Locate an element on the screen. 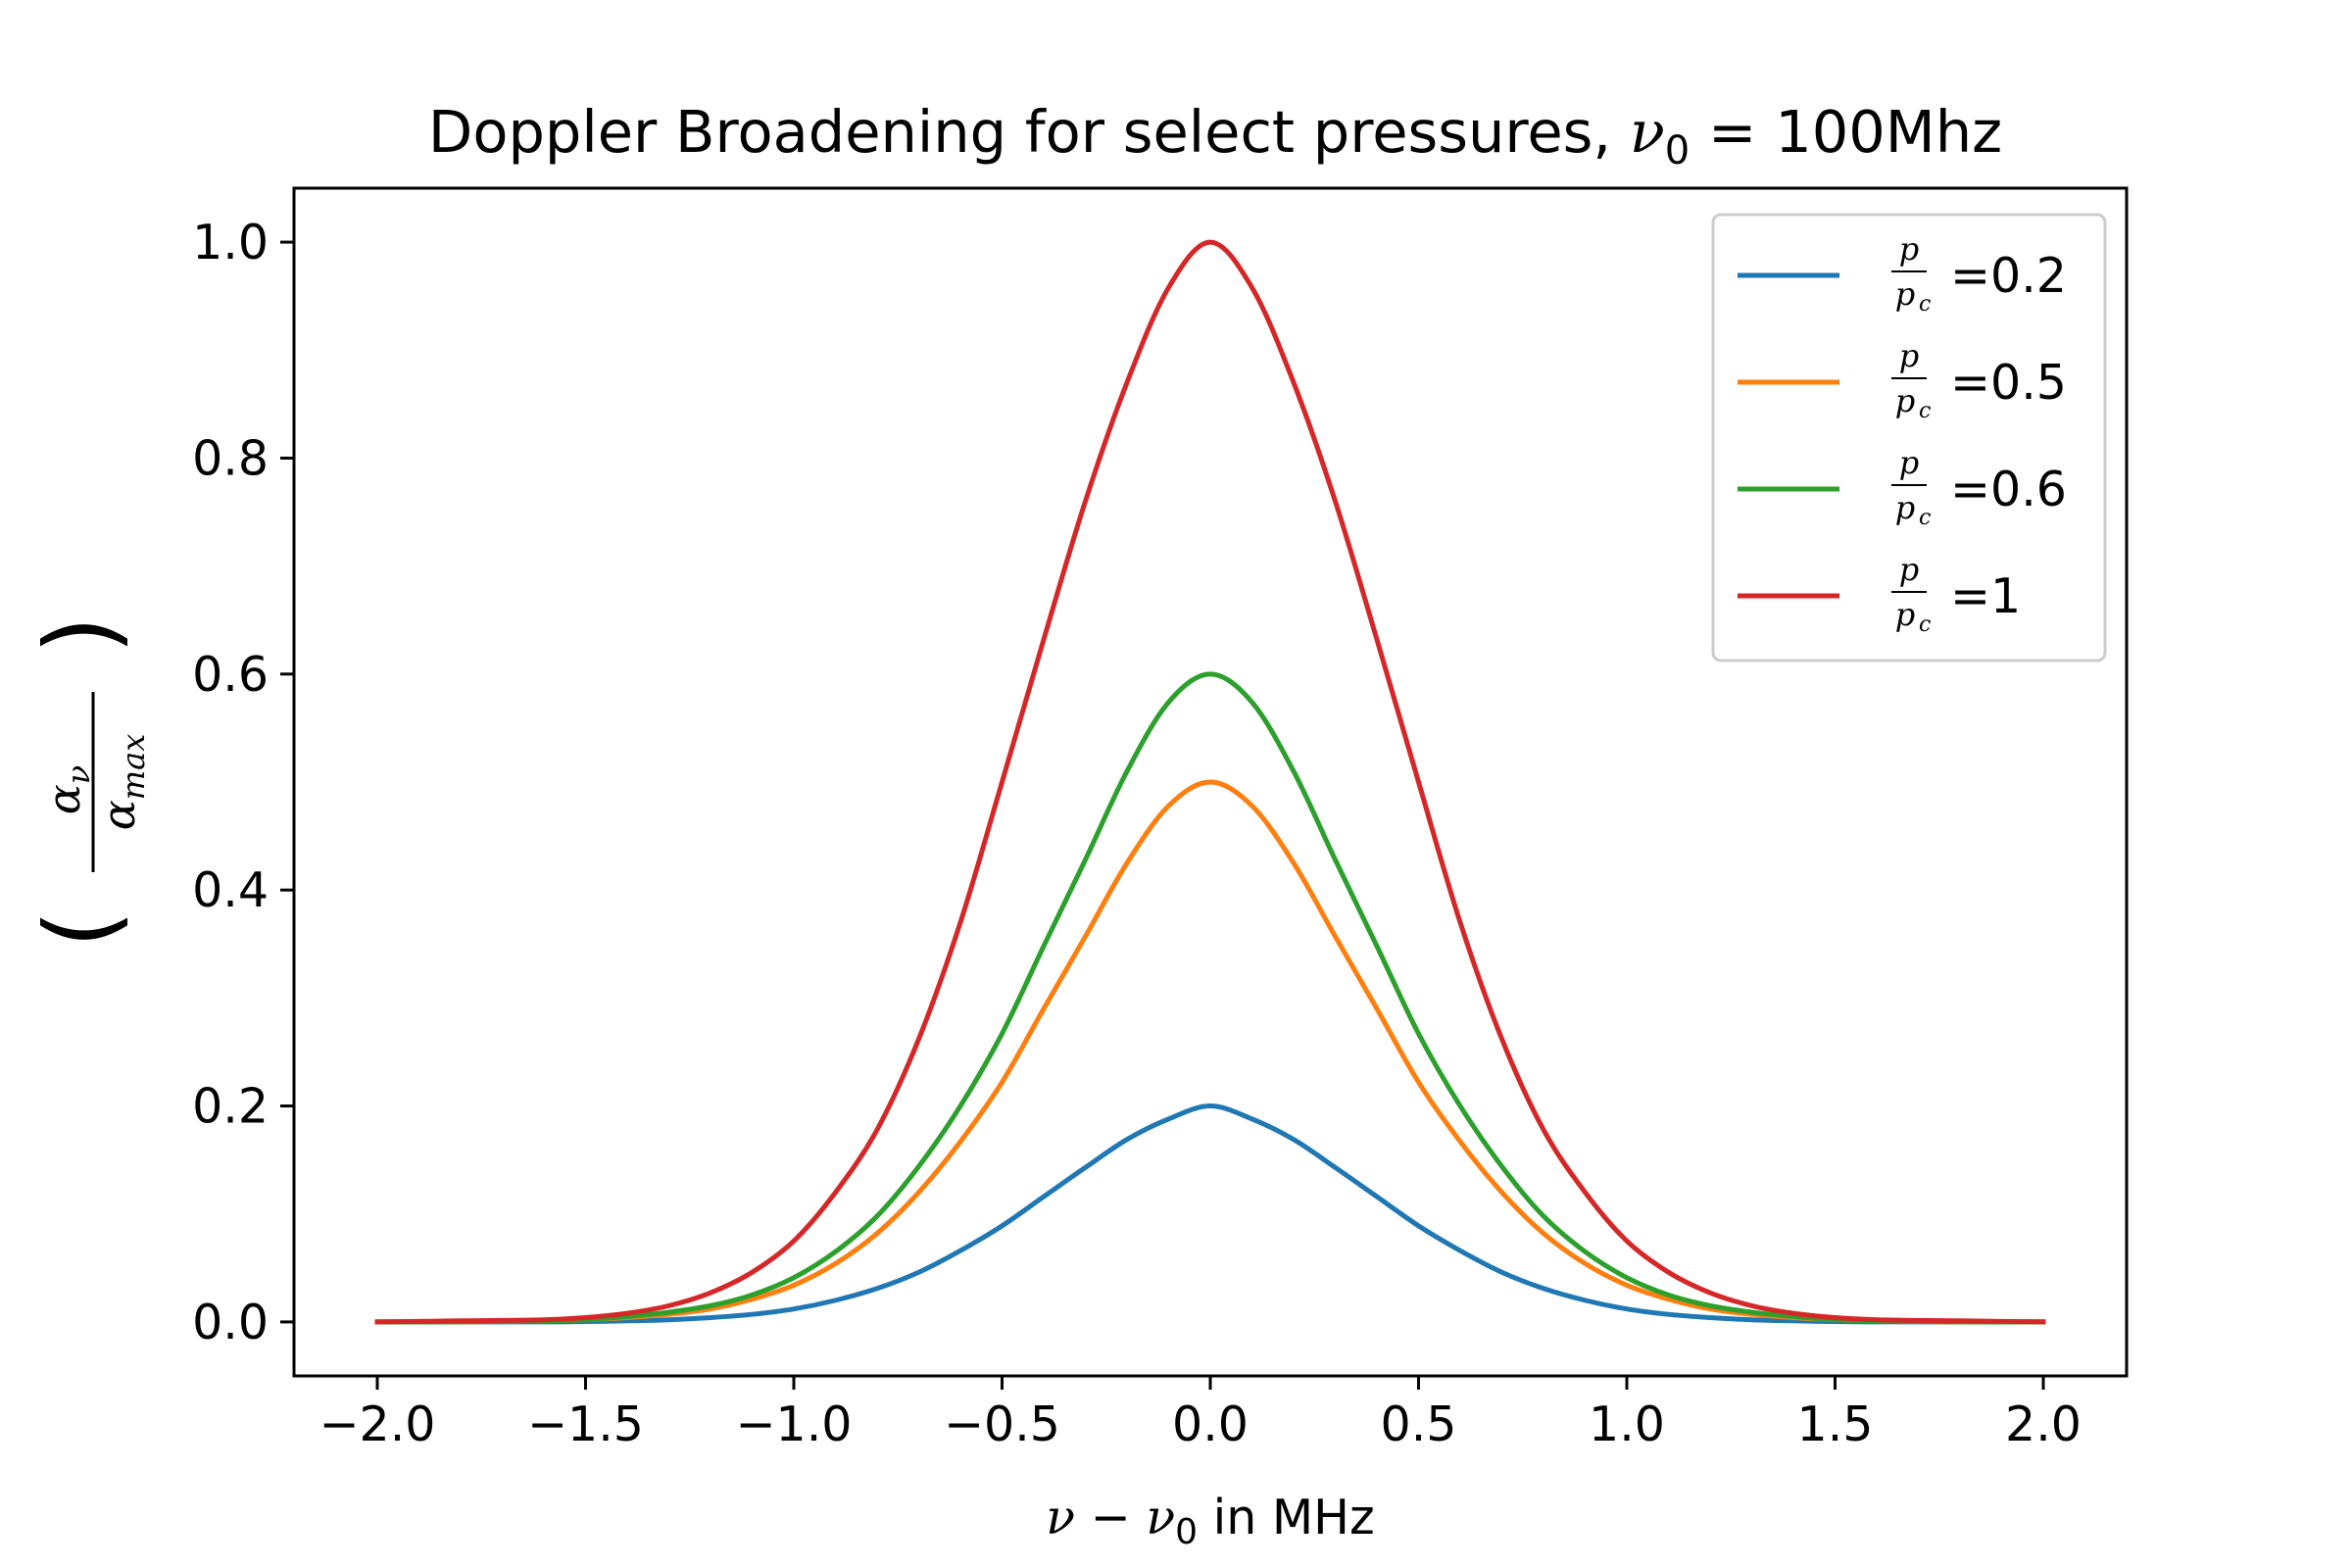 The height and width of the screenshot is (1568, 2352). y-tick-label: 0.2 is located at coordinates (230, 1107).